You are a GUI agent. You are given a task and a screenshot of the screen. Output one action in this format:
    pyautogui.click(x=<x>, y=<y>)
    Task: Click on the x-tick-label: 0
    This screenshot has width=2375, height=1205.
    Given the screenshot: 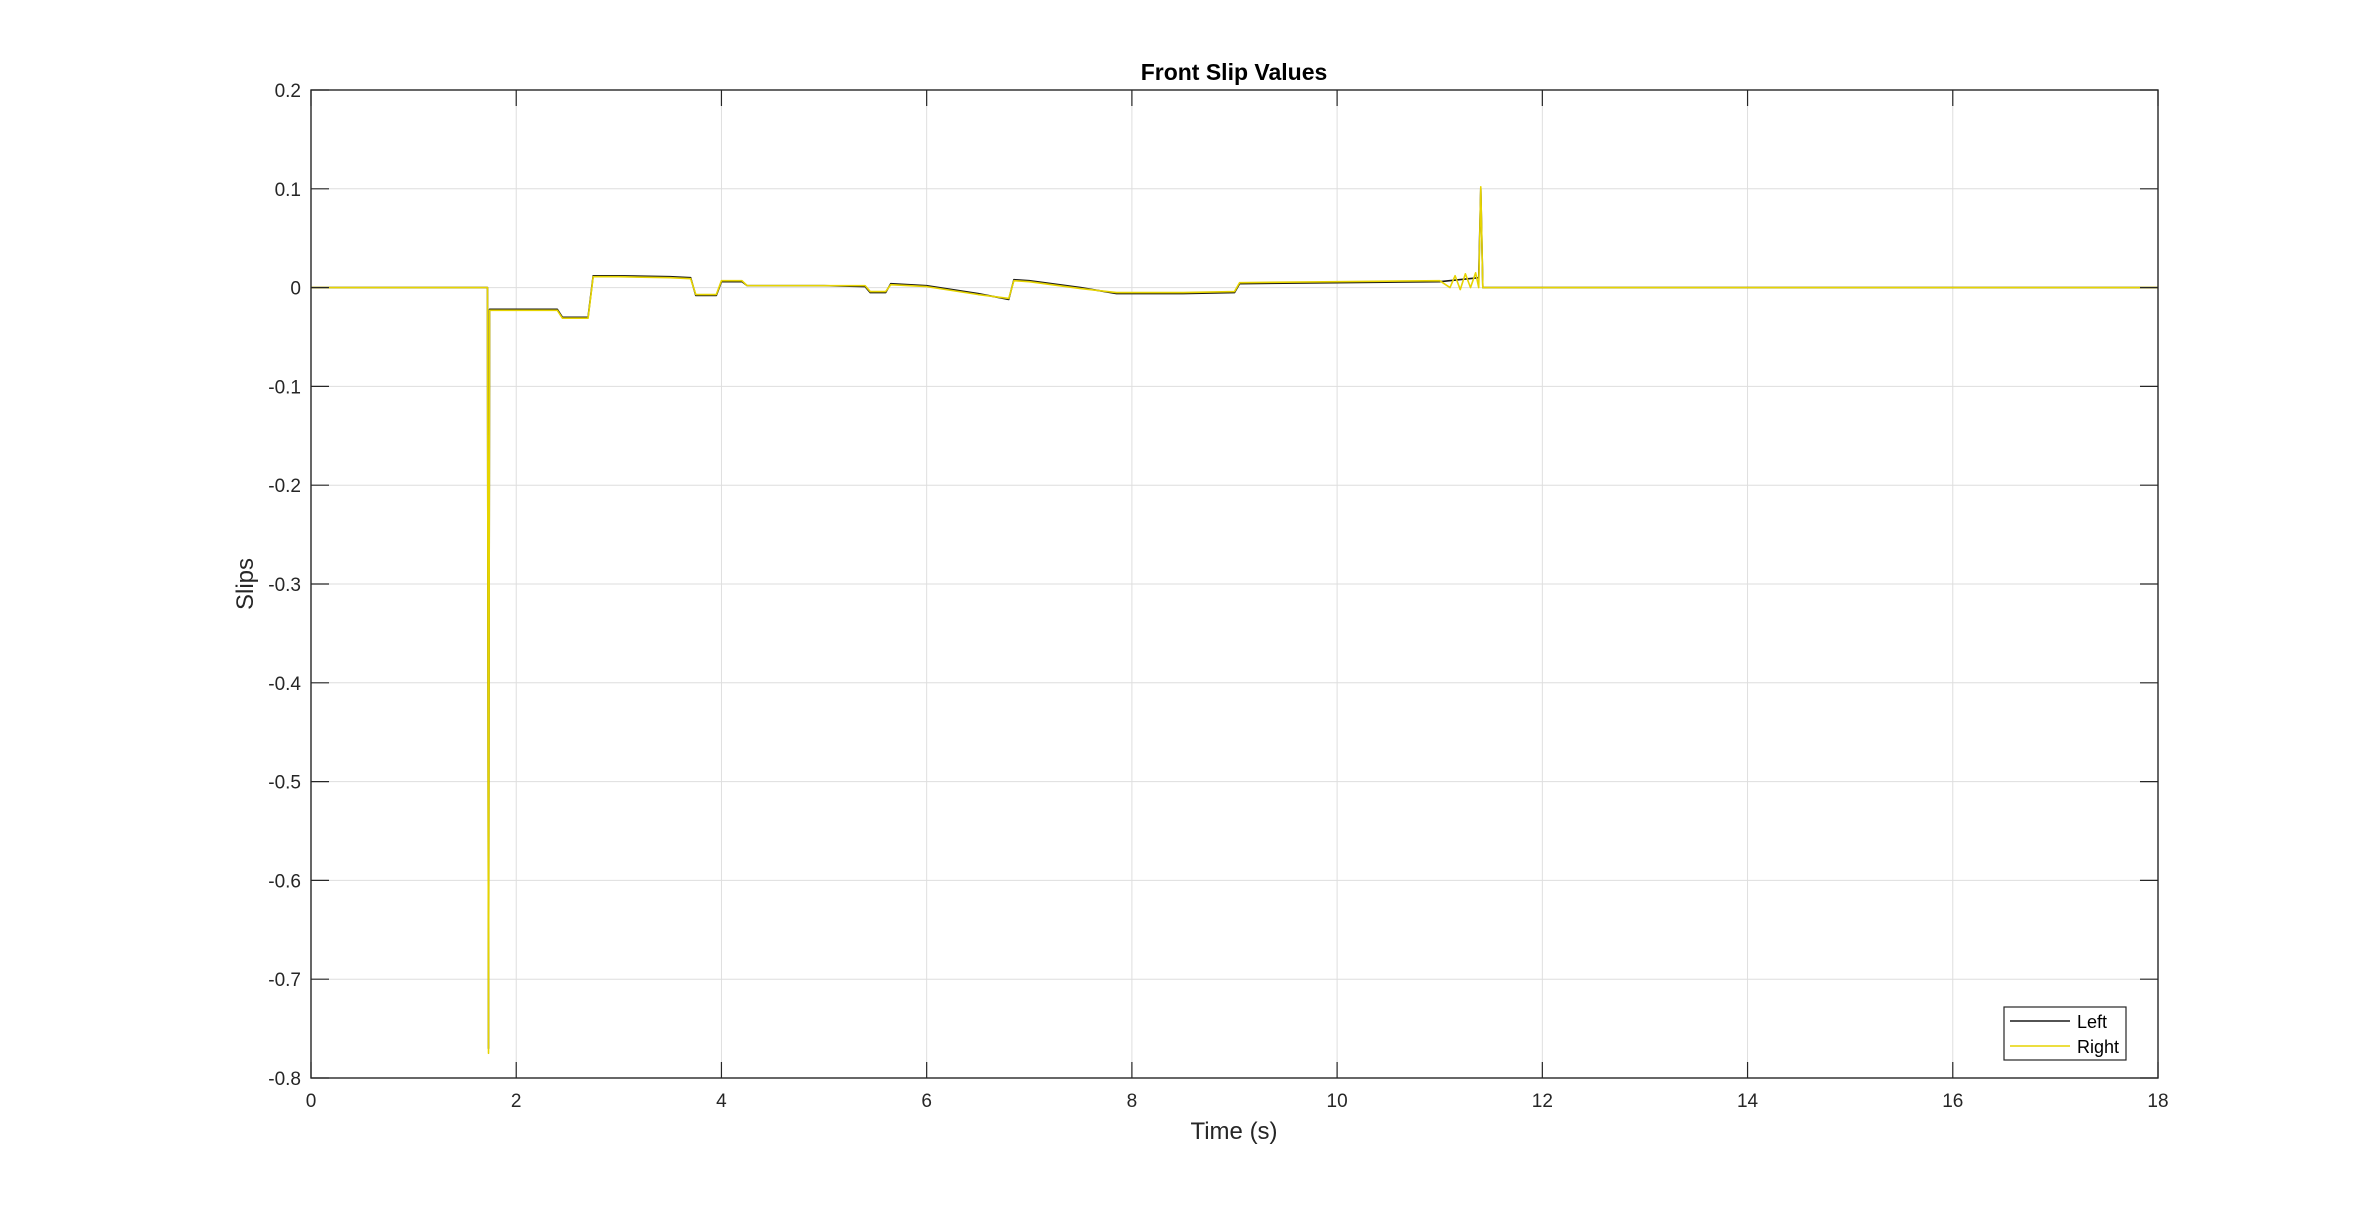 What is the action you would take?
    pyautogui.click(x=311, y=1101)
    